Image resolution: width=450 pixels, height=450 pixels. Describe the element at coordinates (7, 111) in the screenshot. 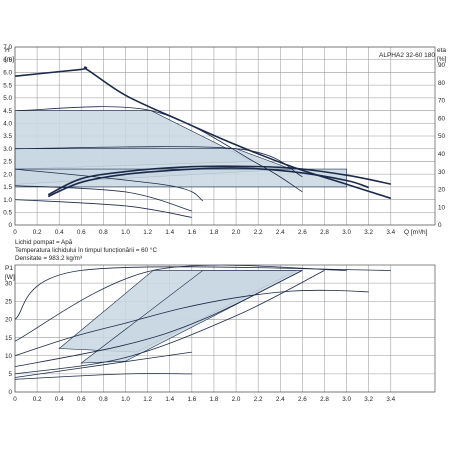

I see `y-tick-label: 4.5` at that location.